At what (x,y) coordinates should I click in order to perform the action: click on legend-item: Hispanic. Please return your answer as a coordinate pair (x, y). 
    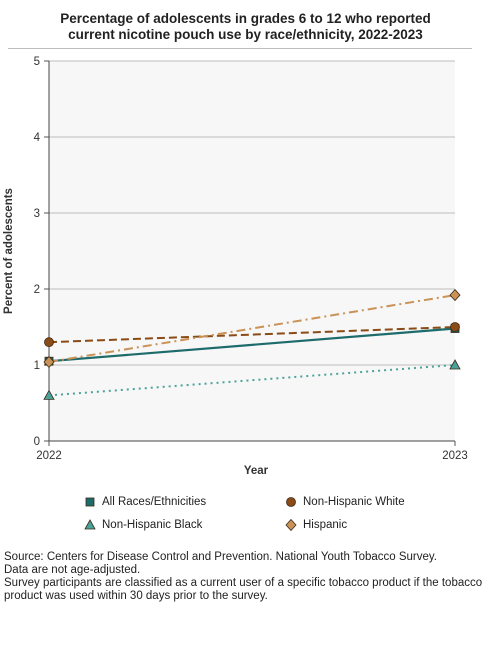
    Looking at the image, I should click on (316, 525).